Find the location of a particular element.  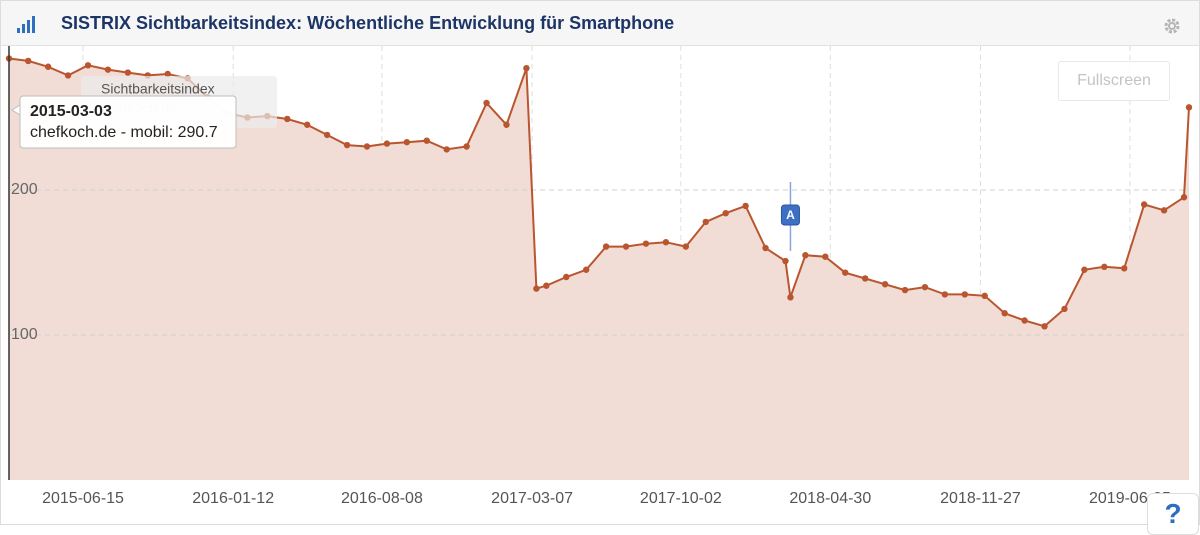

settings-icon is located at coordinates (1172, 26).